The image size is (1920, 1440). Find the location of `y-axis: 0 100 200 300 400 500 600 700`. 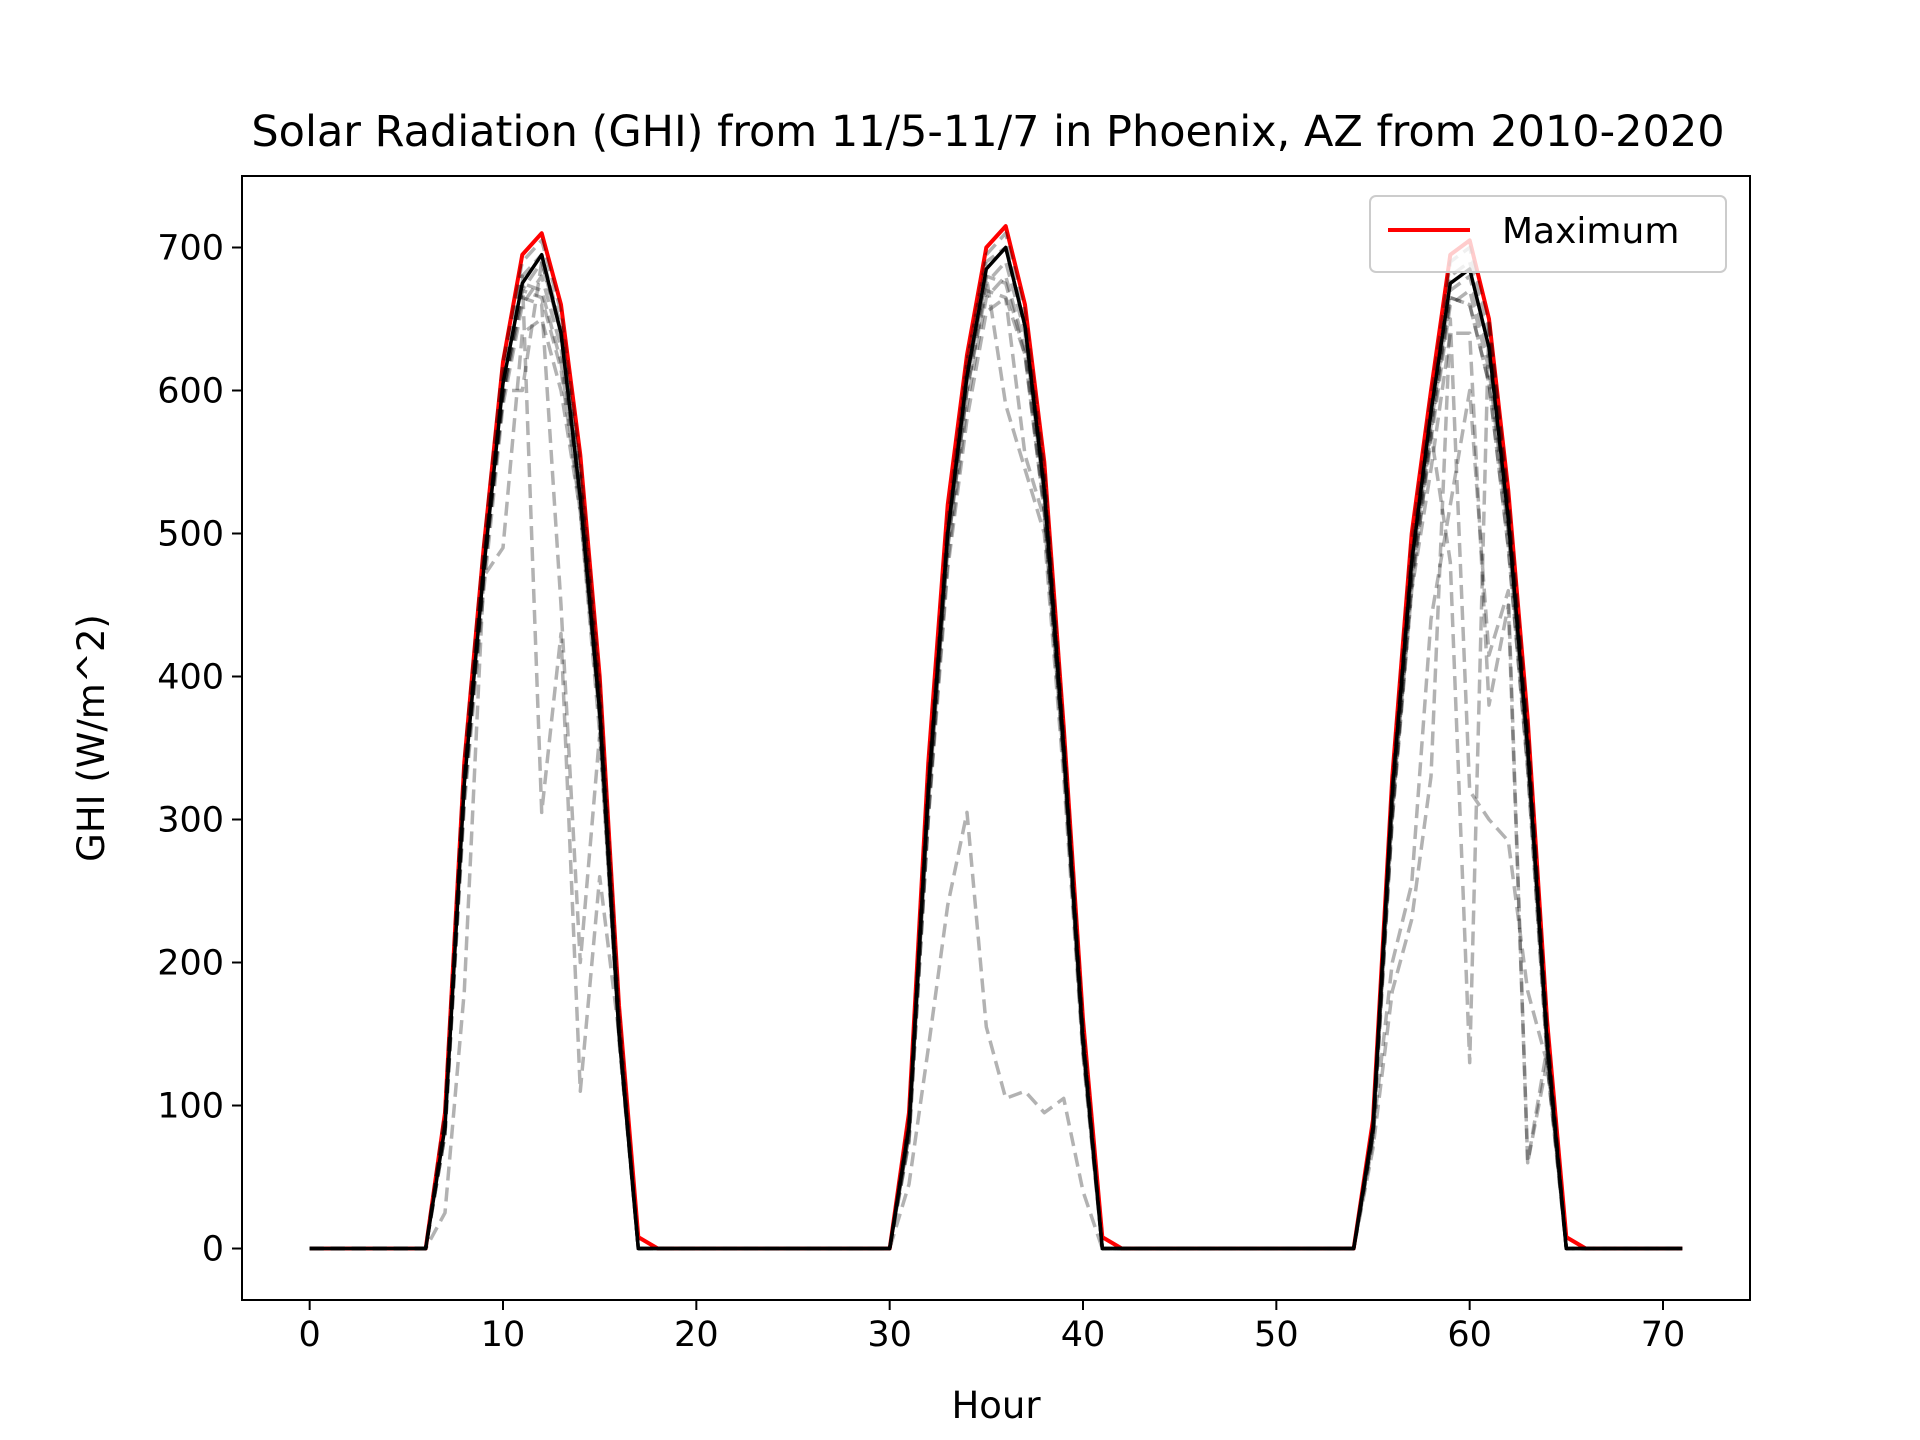

y-axis: 0 100 200 300 400 500 600 700 is located at coordinates (199, 749).